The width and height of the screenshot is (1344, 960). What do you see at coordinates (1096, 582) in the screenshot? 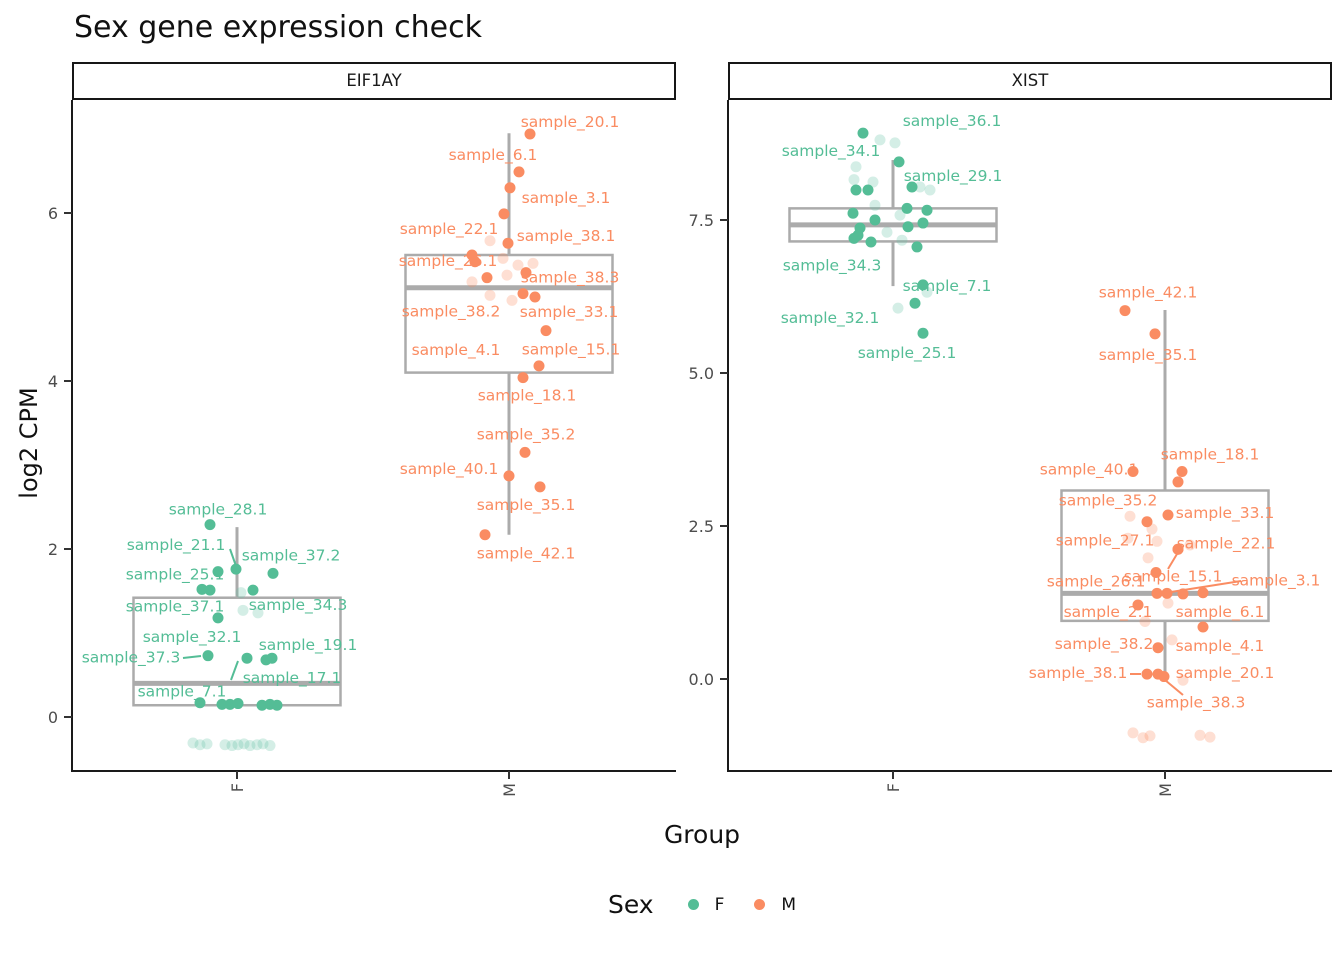
I see `sample-label: sample_26.1` at bounding box center [1096, 582].